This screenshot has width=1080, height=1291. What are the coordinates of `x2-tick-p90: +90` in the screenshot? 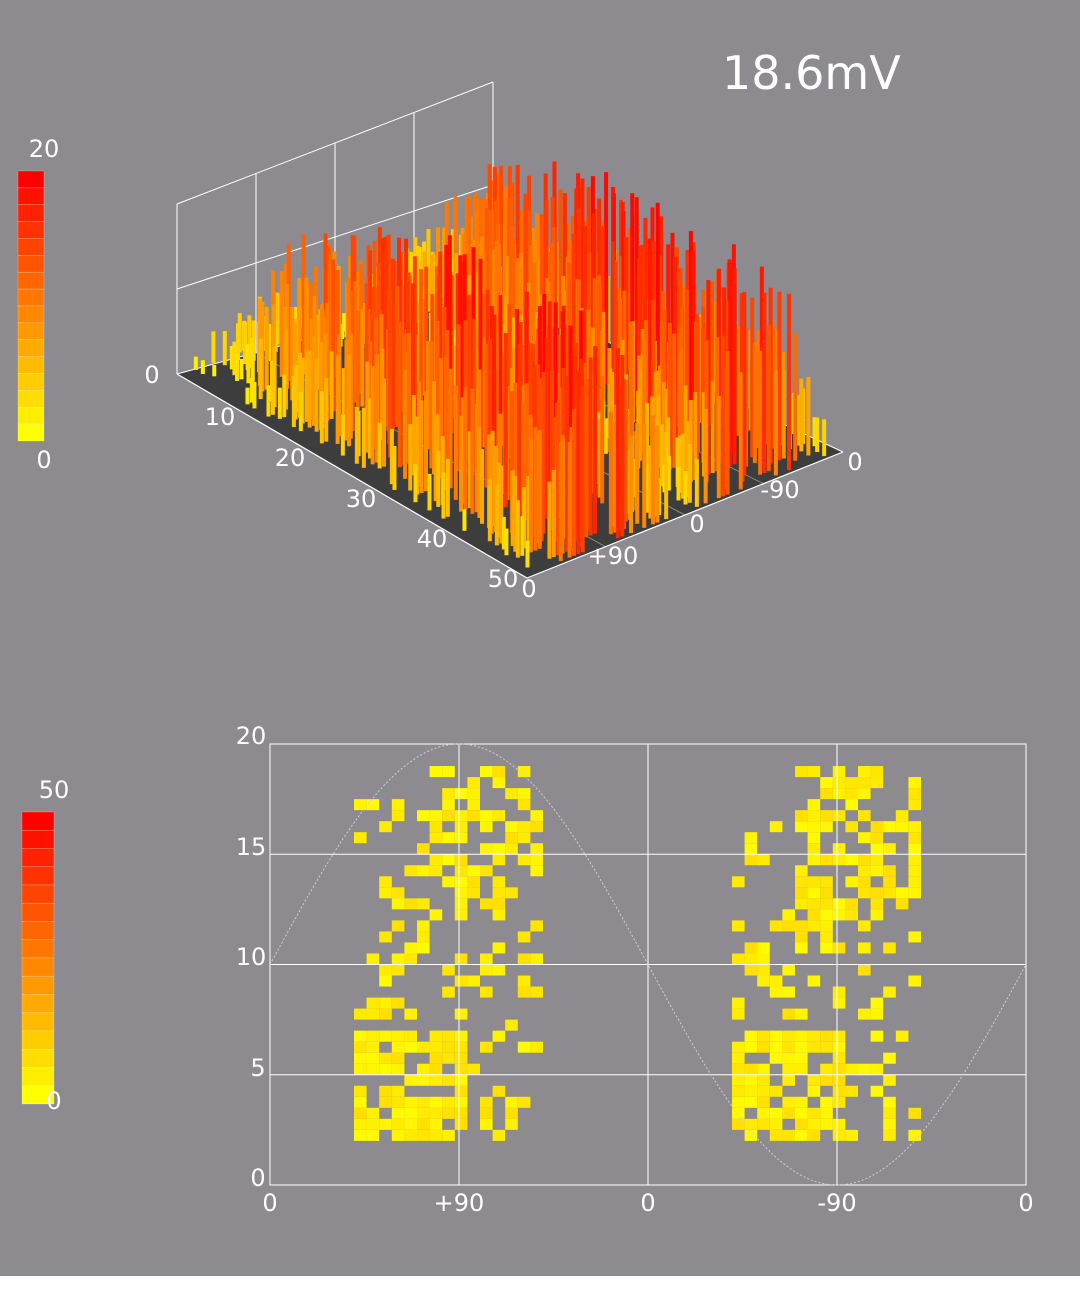 It's located at (459, 1203).